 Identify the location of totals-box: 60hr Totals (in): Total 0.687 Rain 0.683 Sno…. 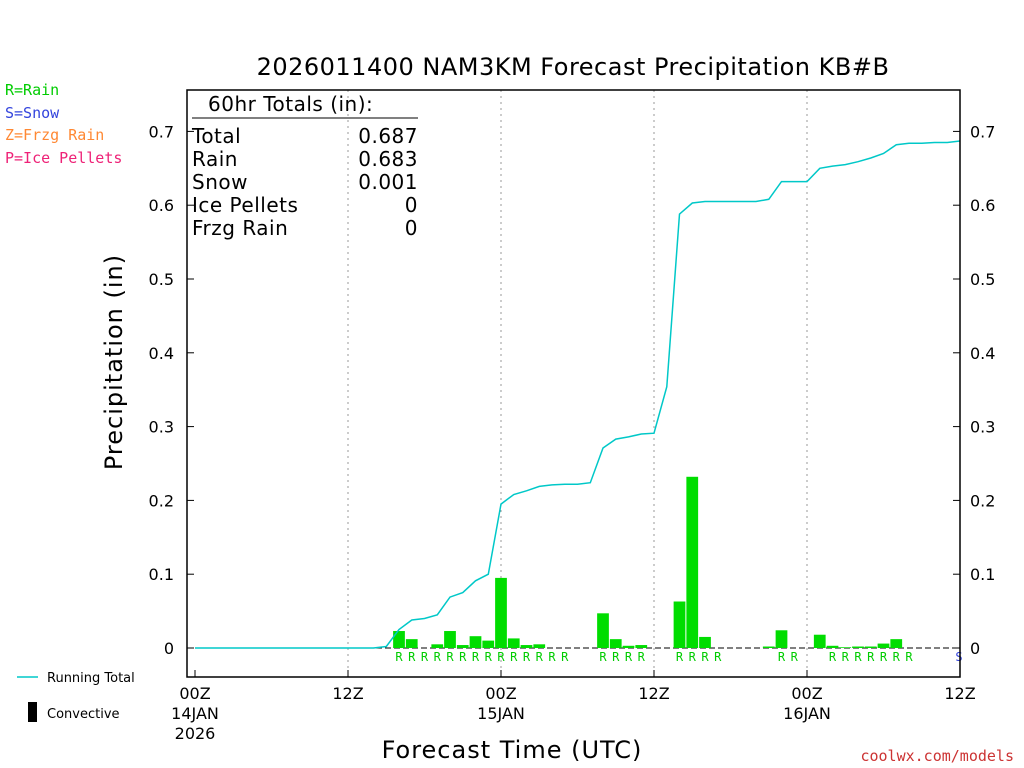
(304, 166).